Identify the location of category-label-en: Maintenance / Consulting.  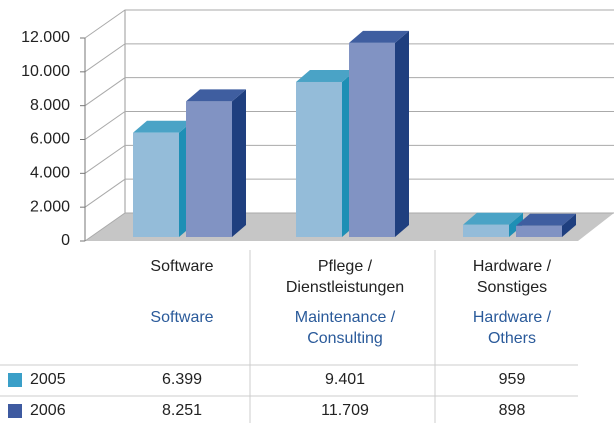
(345, 328).